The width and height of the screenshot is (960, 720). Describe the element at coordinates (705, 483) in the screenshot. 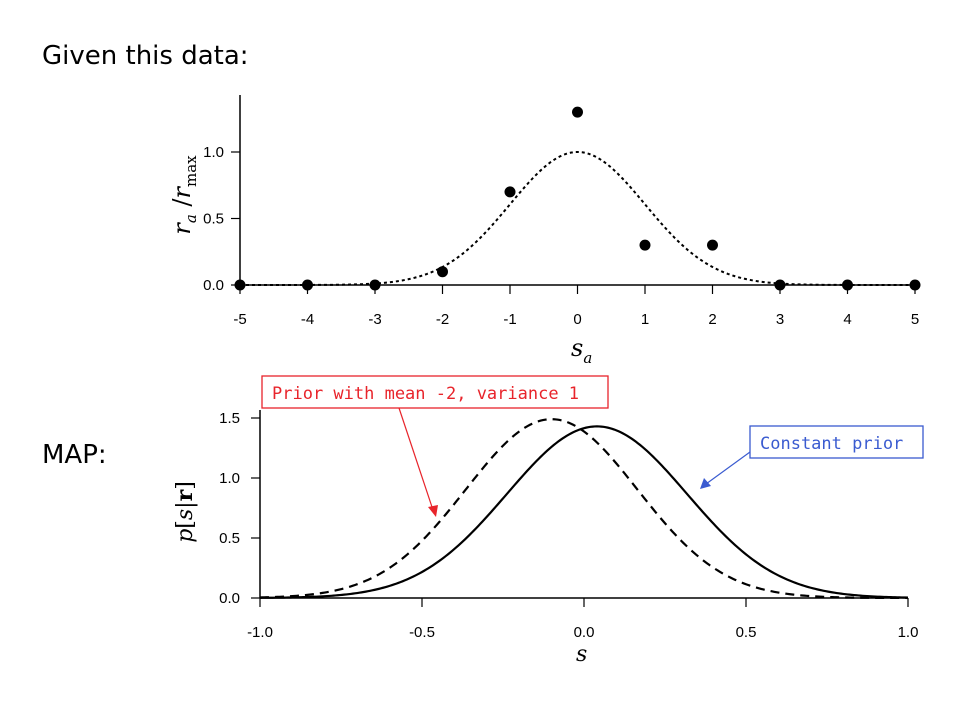

I see `constant-arrow-head` at that location.